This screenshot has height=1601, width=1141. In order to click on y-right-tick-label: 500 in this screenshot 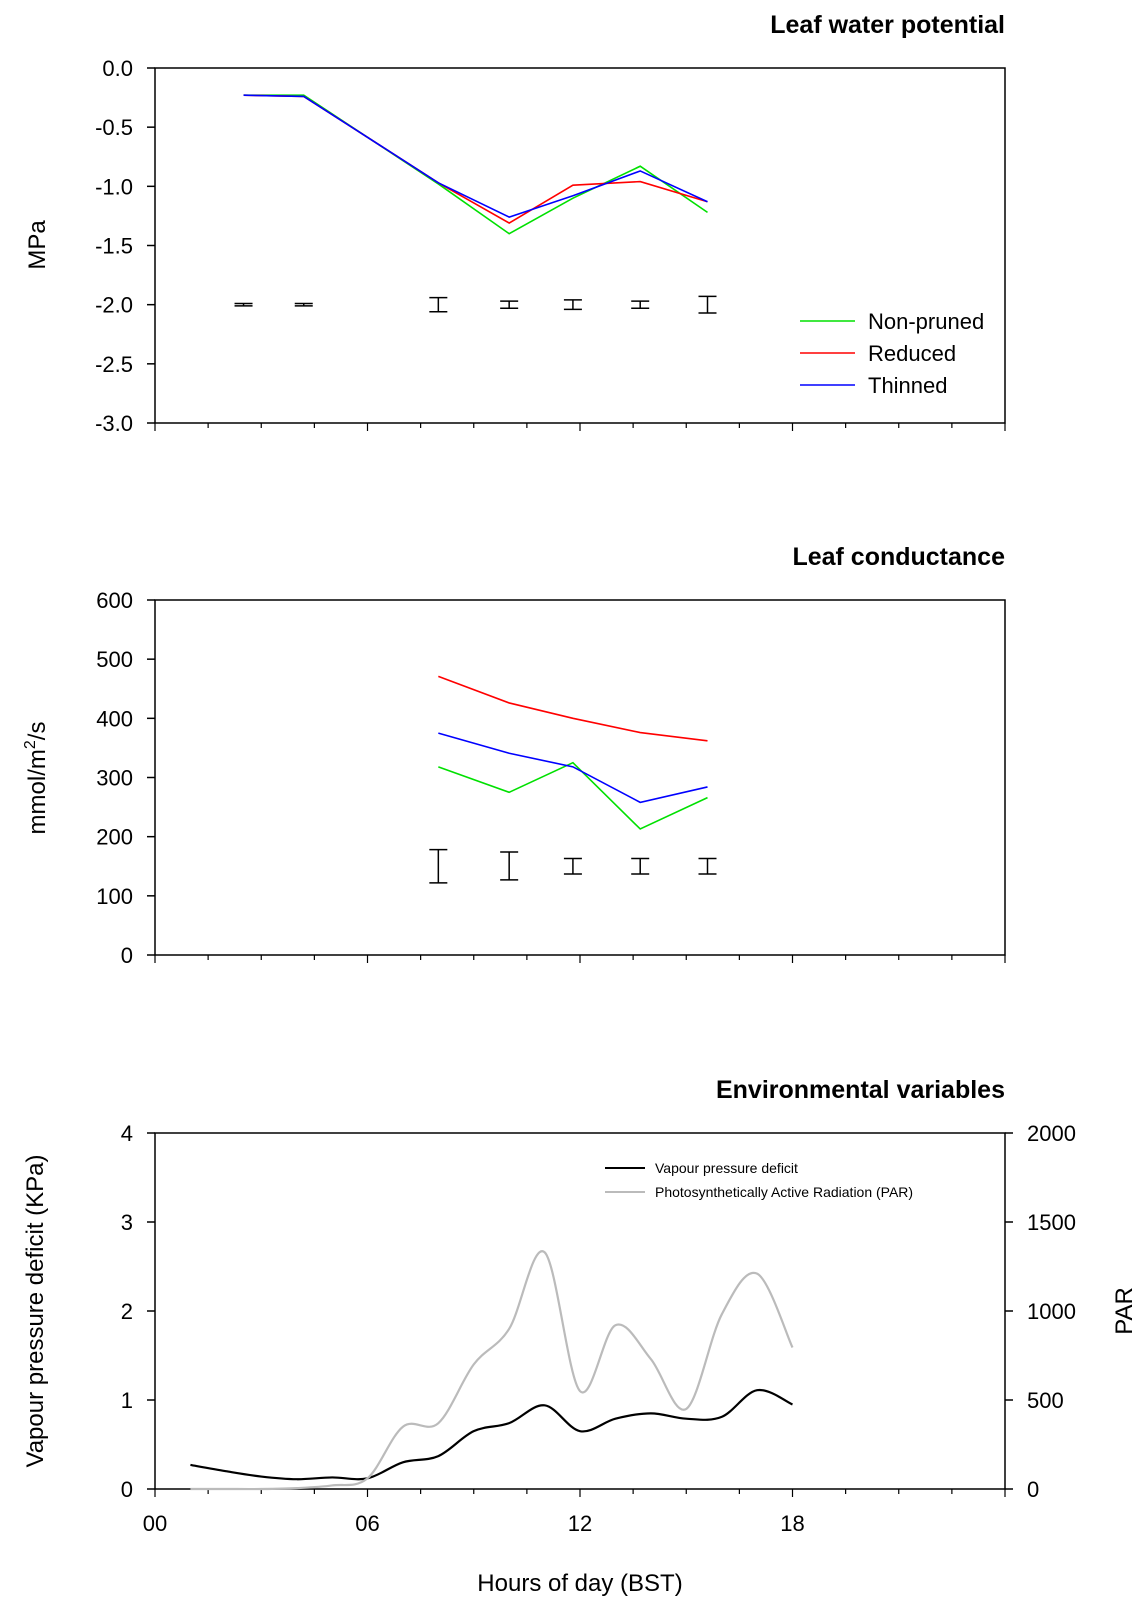, I will do `click(1045, 1400)`.